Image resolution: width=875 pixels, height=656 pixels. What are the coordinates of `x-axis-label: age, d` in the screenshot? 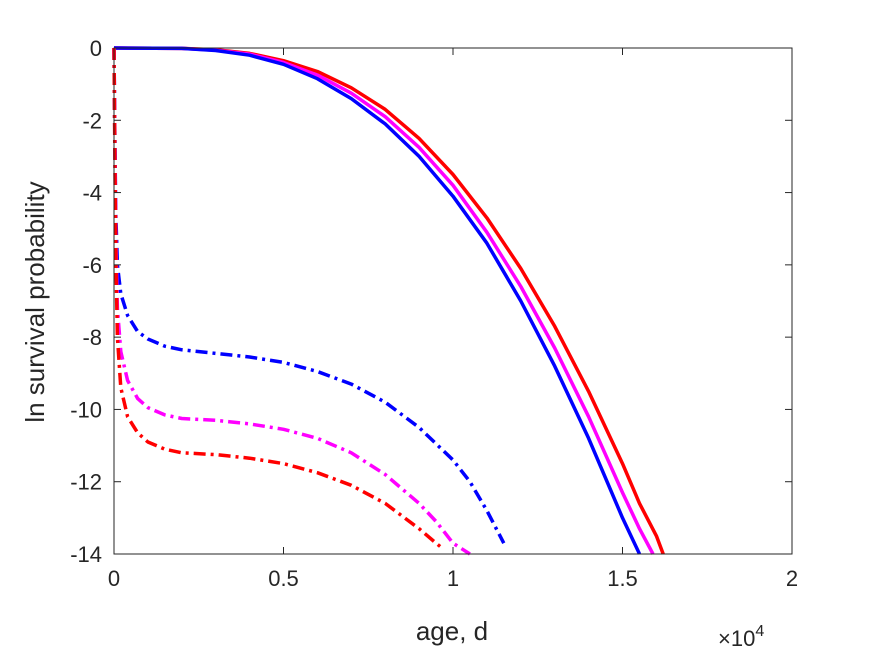 It's located at (452, 631).